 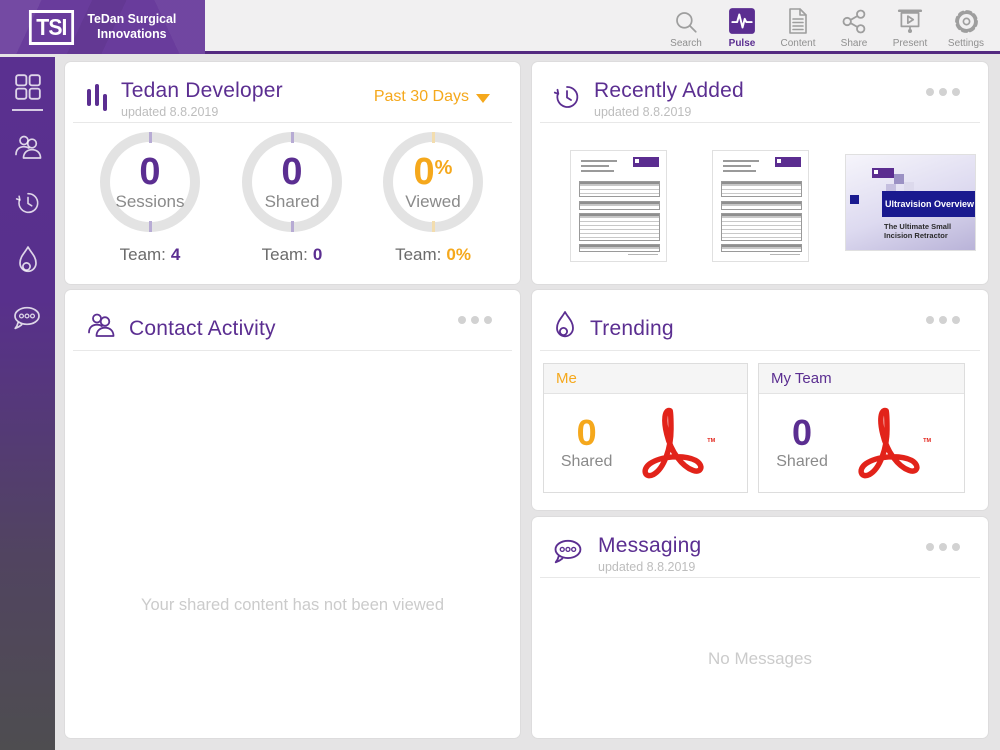 What do you see at coordinates (292, 605) in the screenshot?
I see `empty-state-message: Your shared content has not been viewed` at bounding box center [292, 605].